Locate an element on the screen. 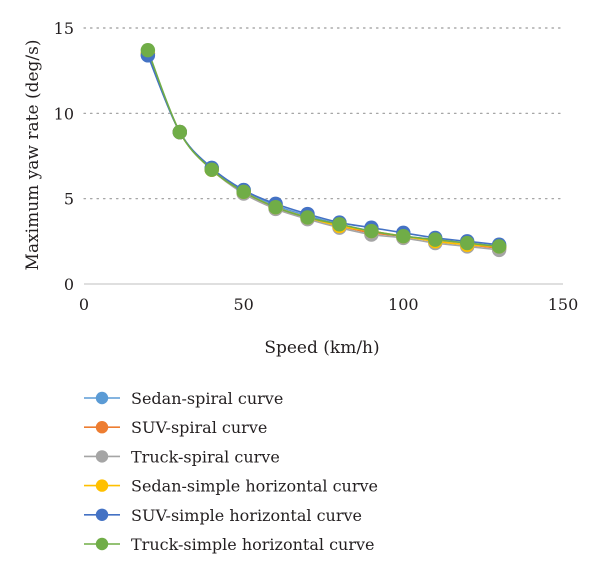 The width and height of the screenshot is (600, 577). y-tick-label: 10 is located at coordinates (64, 113).